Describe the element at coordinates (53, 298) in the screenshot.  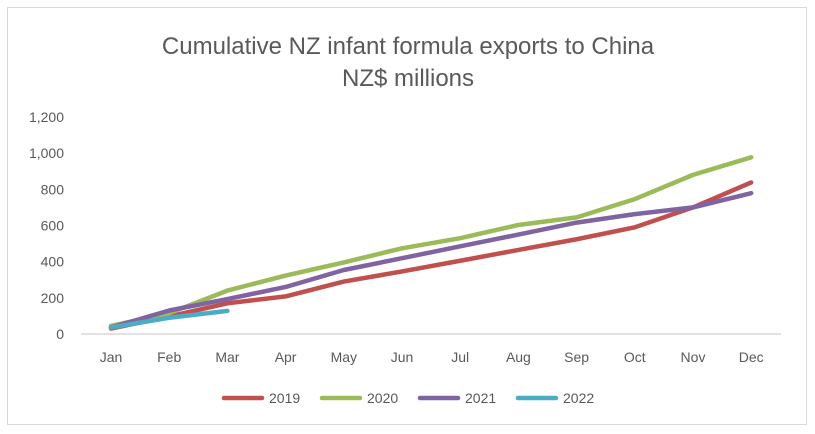
I see `y-tick-label: 200` at that location.